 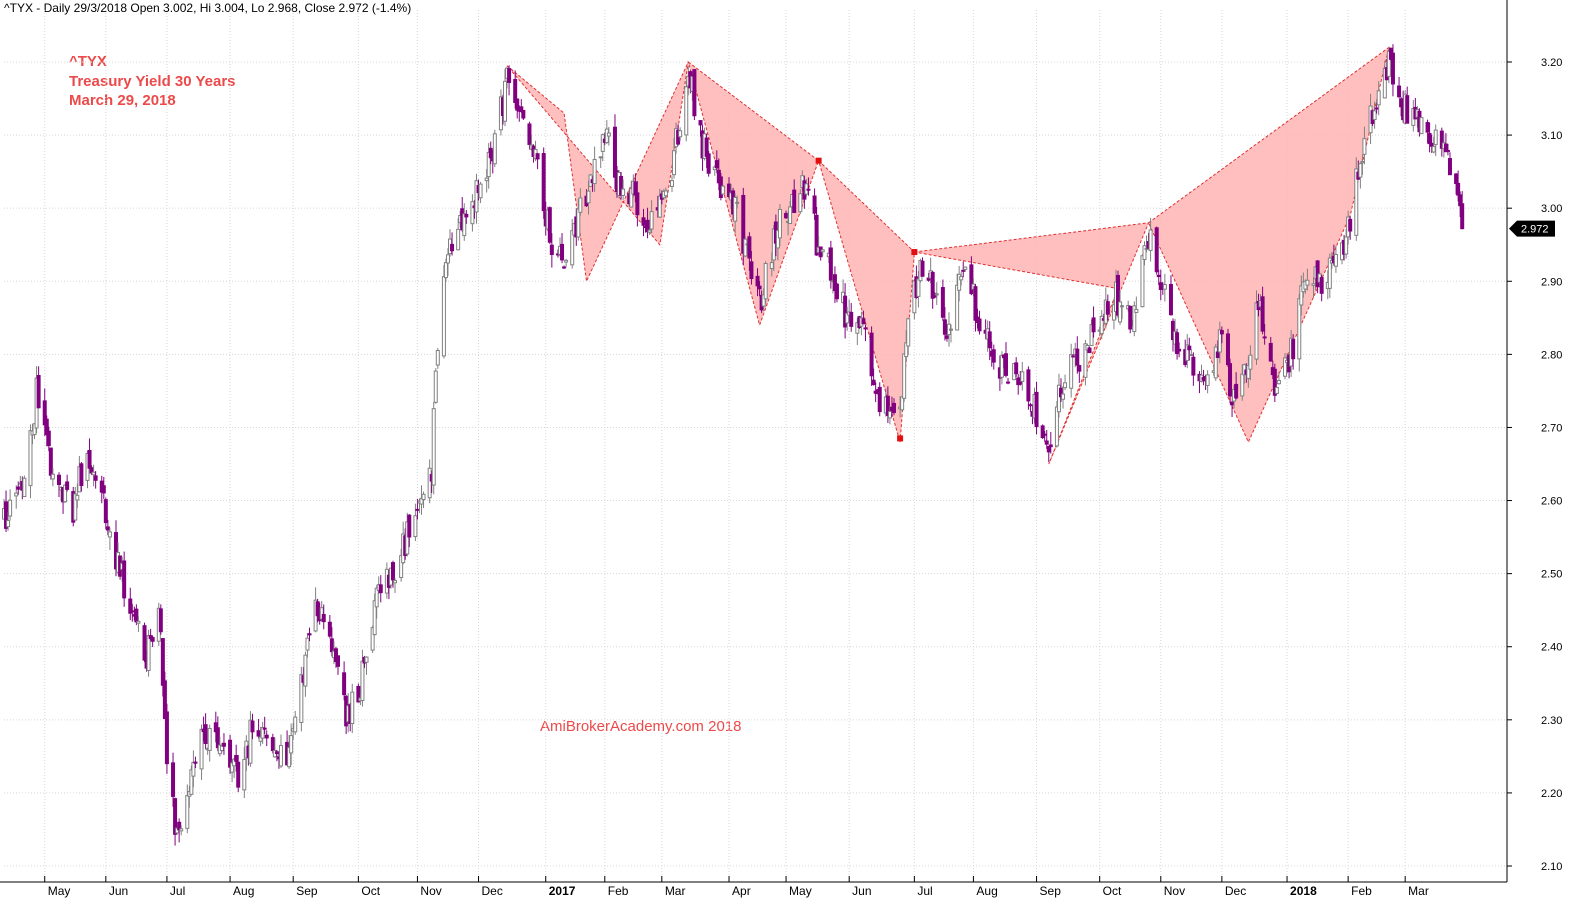 What do you see at coordinates (1551, 282) in the screenshot?
I see `y-tick-label: 2.90` at bounding box center [1551, 282].